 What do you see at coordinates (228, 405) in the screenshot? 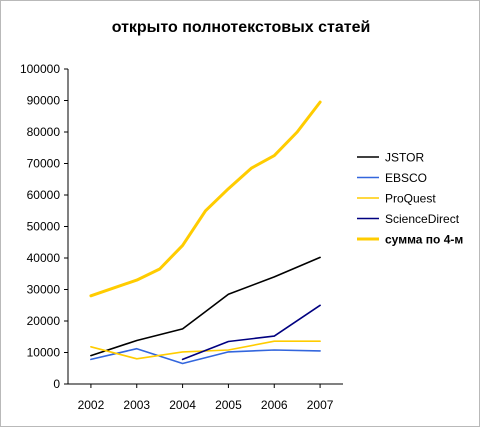
I see `x-tick-label: 2005` at bounding box center [228, 405].